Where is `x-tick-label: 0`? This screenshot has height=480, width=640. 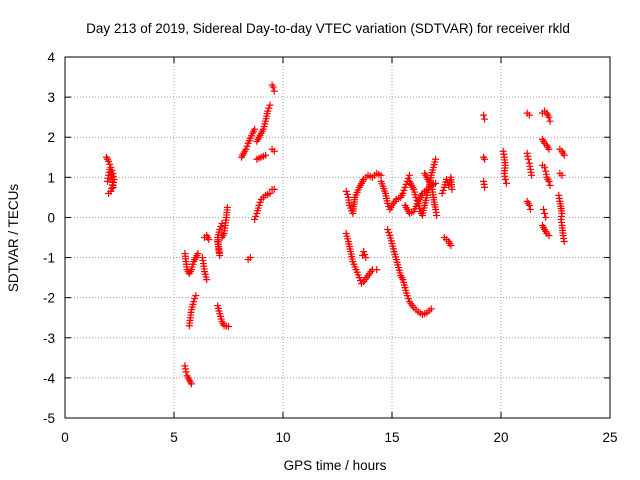 x-tick-label: 0 is located at coordinates (65, 437).